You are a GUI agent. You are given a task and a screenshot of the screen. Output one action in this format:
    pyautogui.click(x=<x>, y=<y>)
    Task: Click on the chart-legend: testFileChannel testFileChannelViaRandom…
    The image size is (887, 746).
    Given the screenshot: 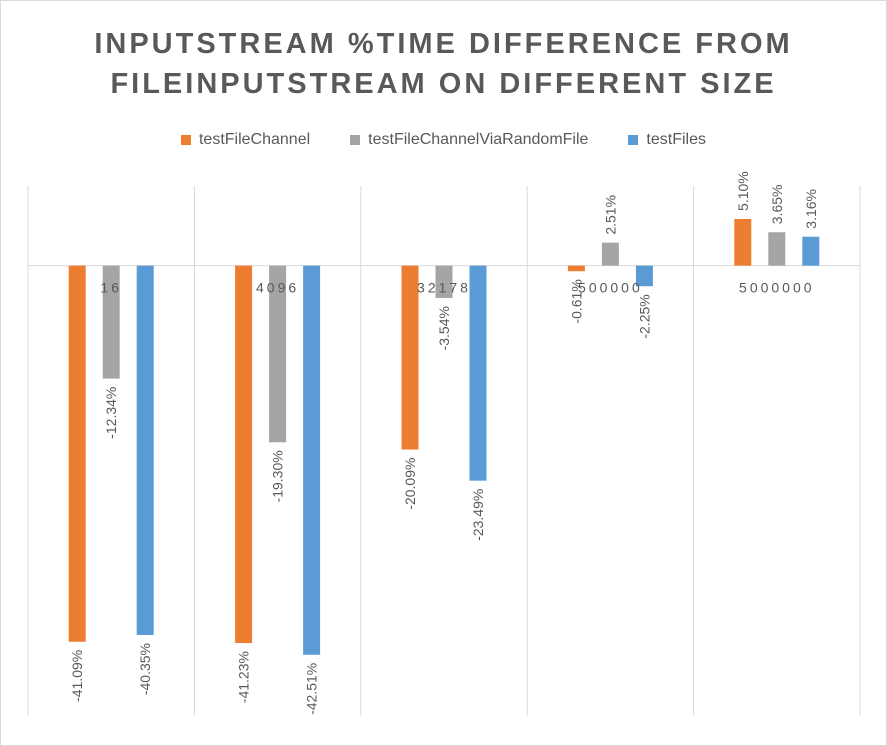 What is the action you would take?
    pyautogui.click(x=443, y=140)
    